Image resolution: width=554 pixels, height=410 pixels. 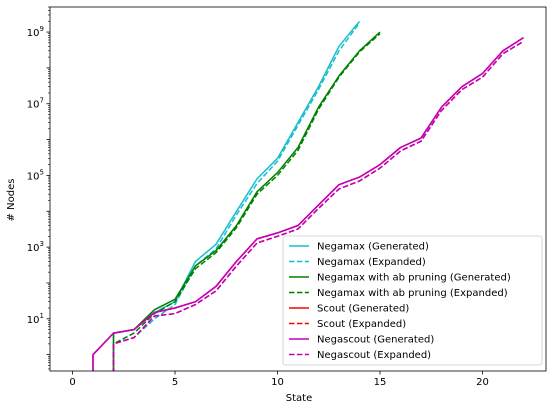 I want to click on legend-label-3: Negamax with ab pruning (Generated), so click(x=414, y=278).